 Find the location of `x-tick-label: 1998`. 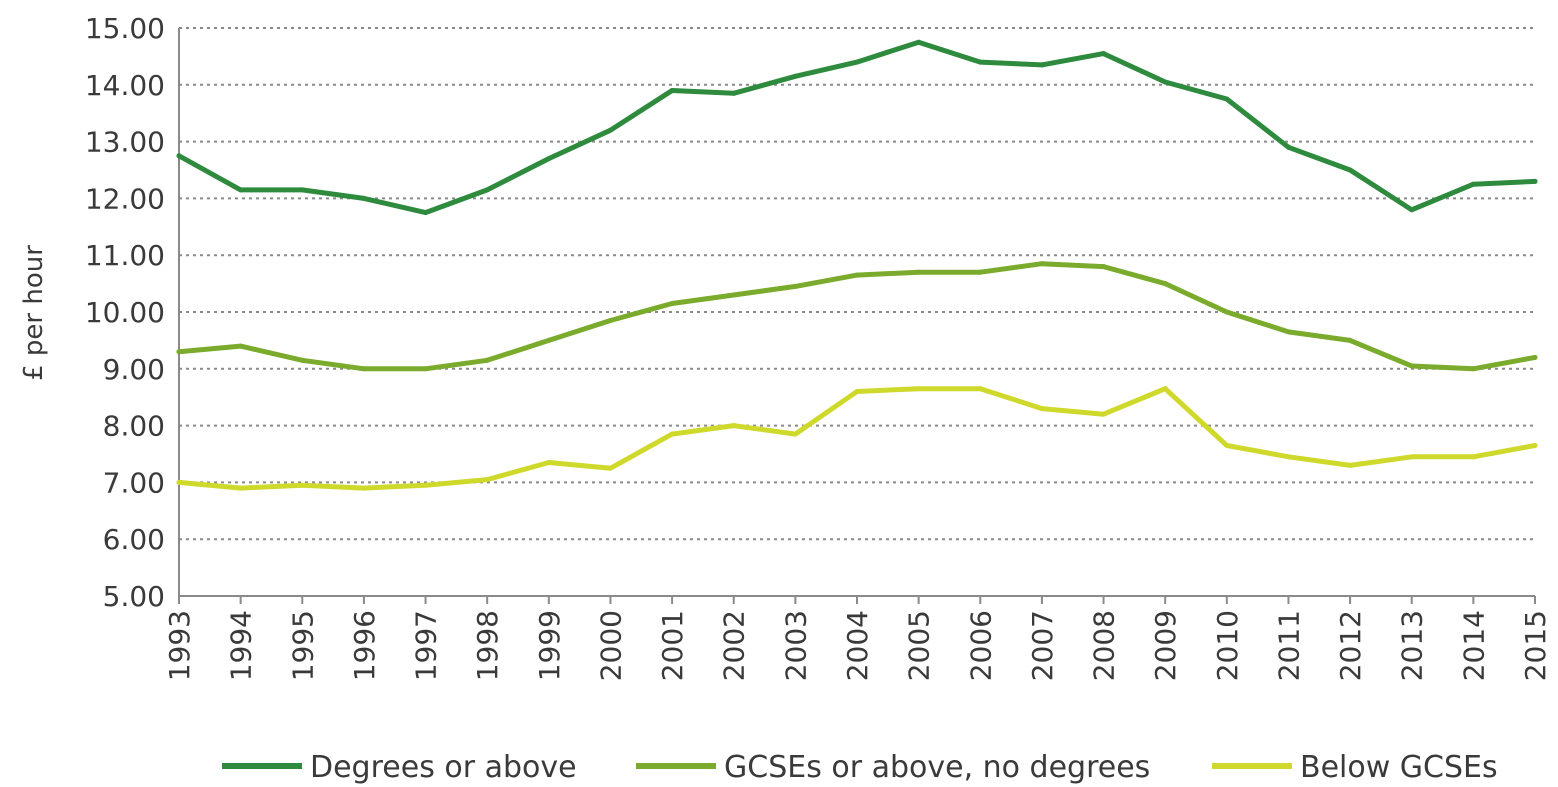

x-tick-label: 1998 is located at coordinates (487, 645).